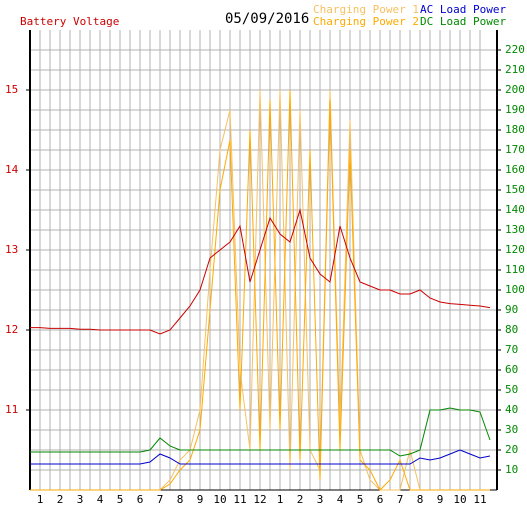 This screenshot has height=510, width=527. I want to click on y2-tick-label: 170, so click(515, 149).